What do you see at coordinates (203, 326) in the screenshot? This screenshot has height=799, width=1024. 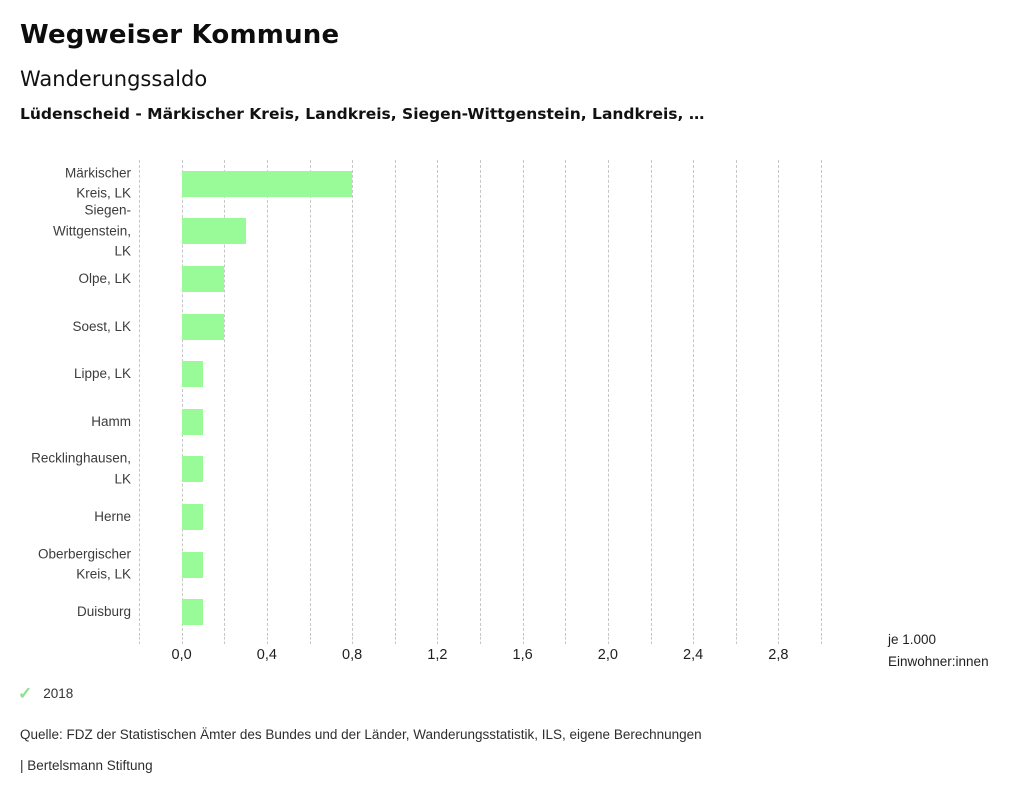 I see `bar-soest-lk` at bounding box center [203, 326].